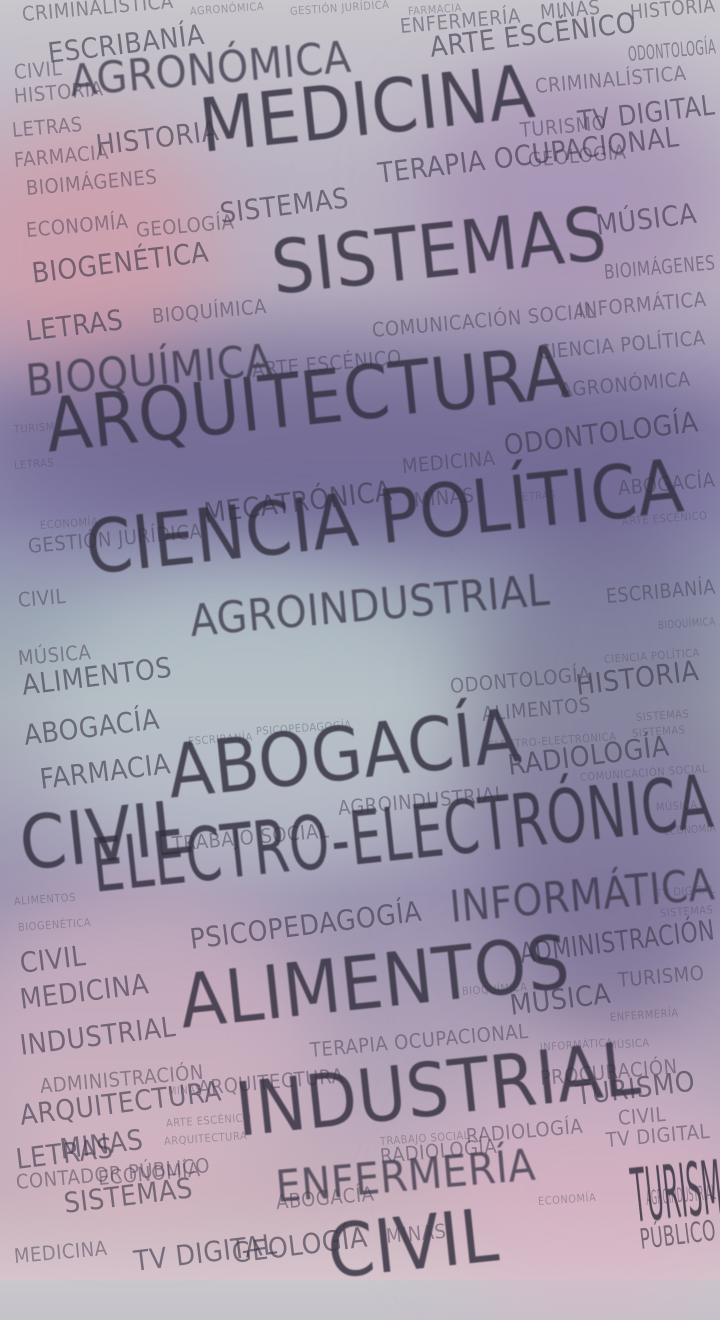 This screenshot has width=720, height=1320. What do you see at coordinates (680, 1194) in the screenshot?
I see `word-117: AGROINDUSTRIAL` at bounding box center [680, 1194].